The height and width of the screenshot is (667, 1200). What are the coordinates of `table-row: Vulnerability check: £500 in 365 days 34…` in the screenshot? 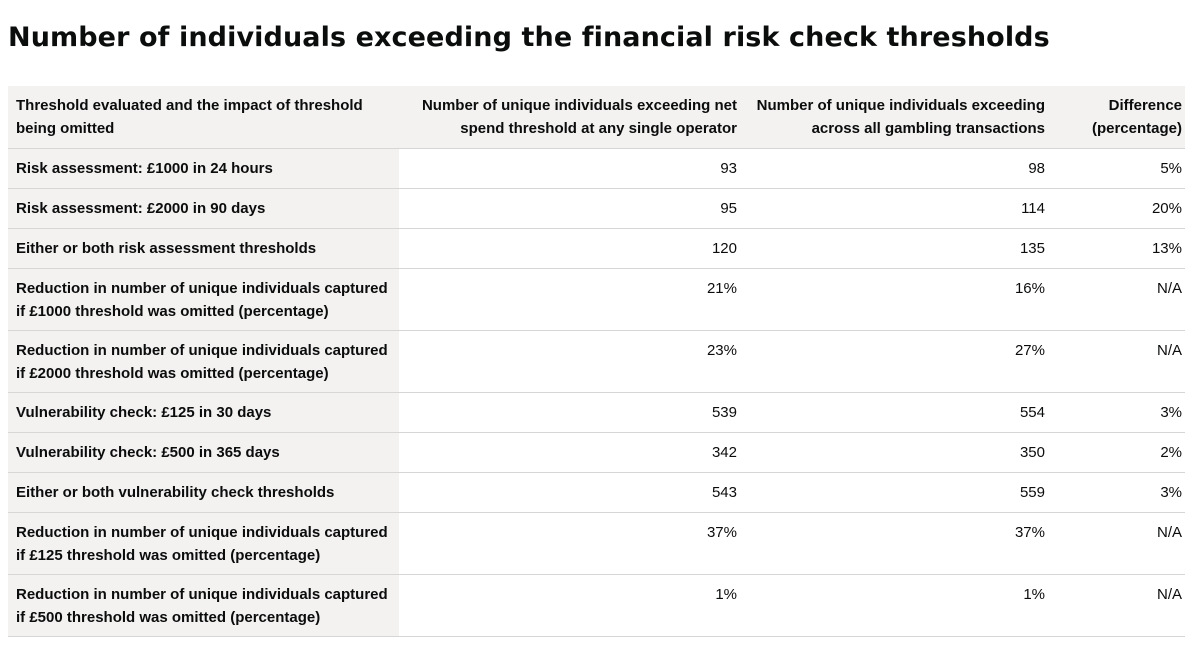 It's located at (596, 452).